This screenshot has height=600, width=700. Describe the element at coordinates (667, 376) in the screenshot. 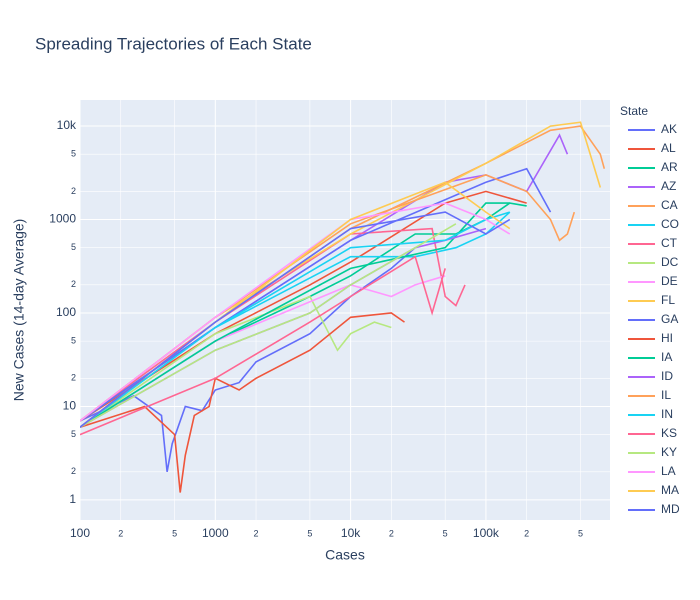

I see `legend-label: ID` at that location.